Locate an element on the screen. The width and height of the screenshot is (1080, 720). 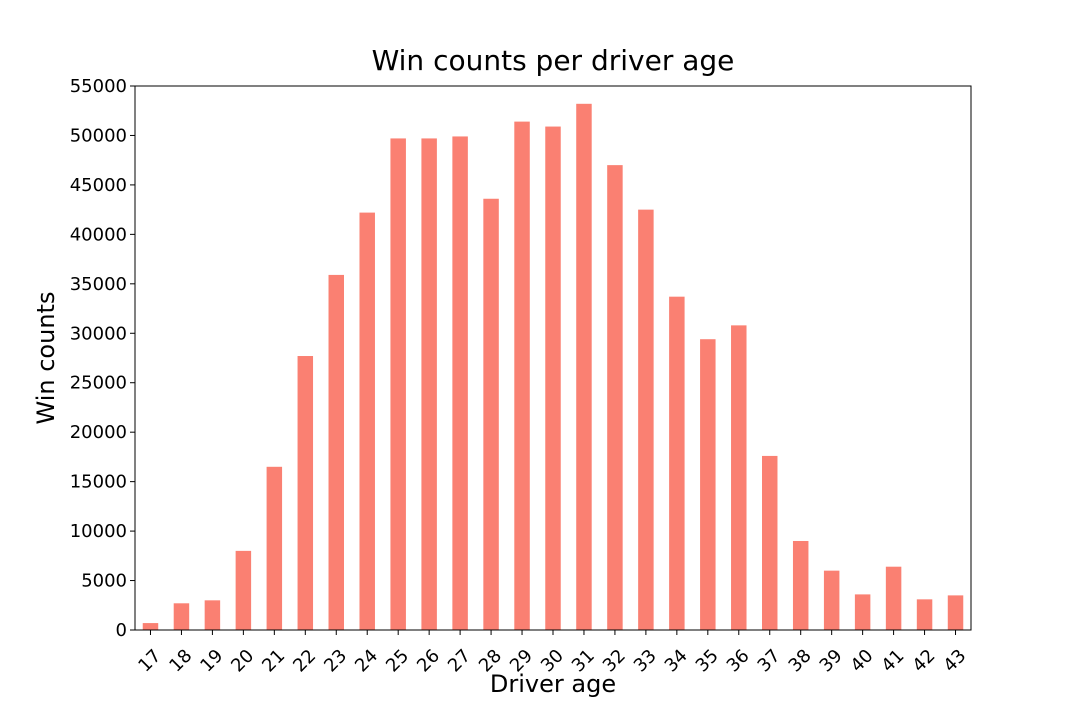
x-tick-label-37: 37 is located at coordinates (769, 660).